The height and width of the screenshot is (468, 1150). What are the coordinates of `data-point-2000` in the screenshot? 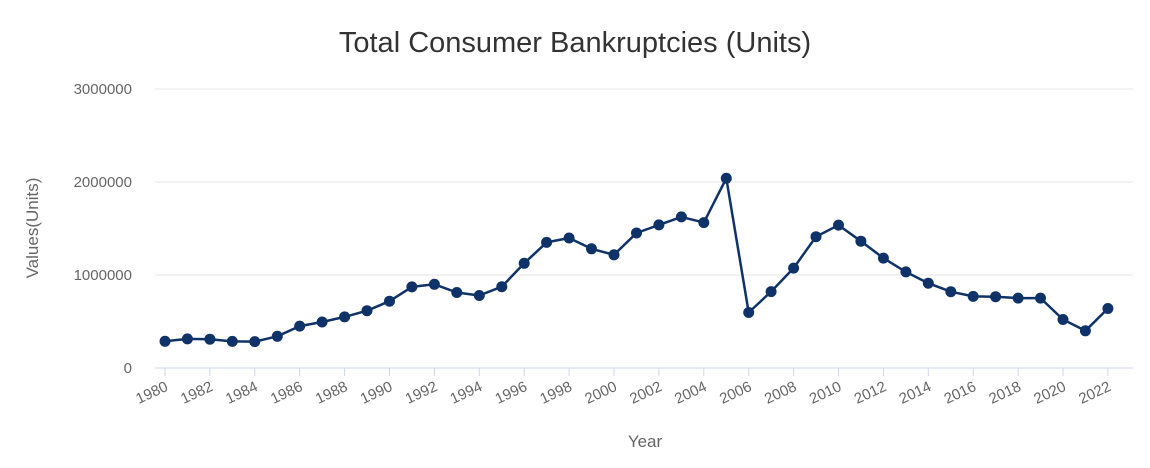 It's located at (614, 255).